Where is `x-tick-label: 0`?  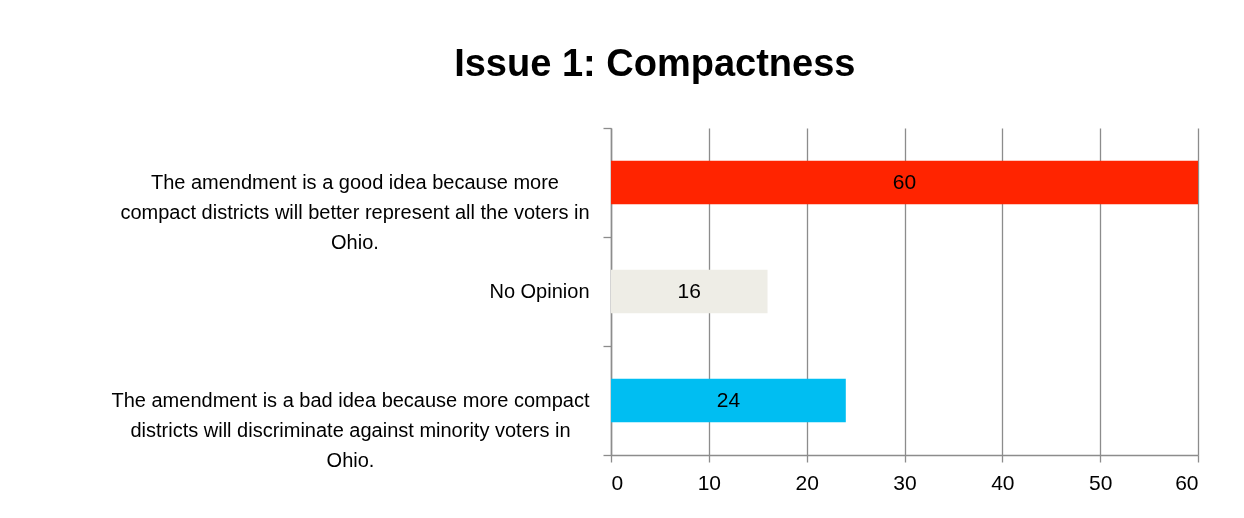 x-tick-label: 0 is located at coordinates (617, 482).